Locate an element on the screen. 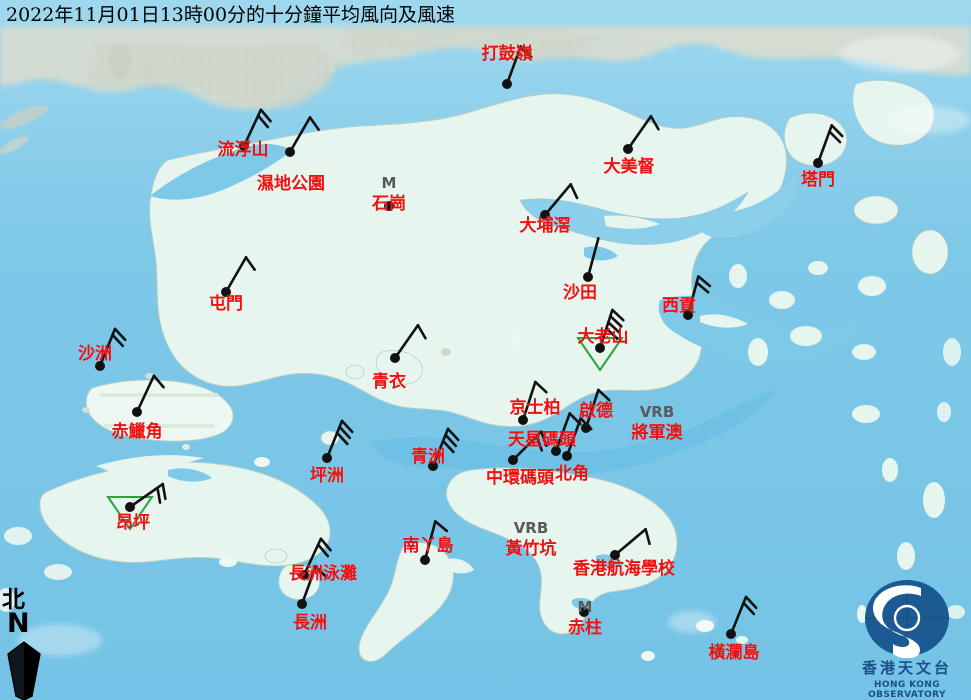  station-label: 大美督 is located at coordinates (629, 167).